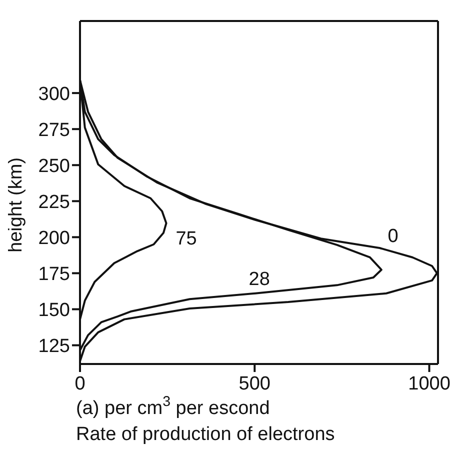 The height and width of the screenshot is (467, 469). I want to click on y-tick-label: 150, so click(54, 310).